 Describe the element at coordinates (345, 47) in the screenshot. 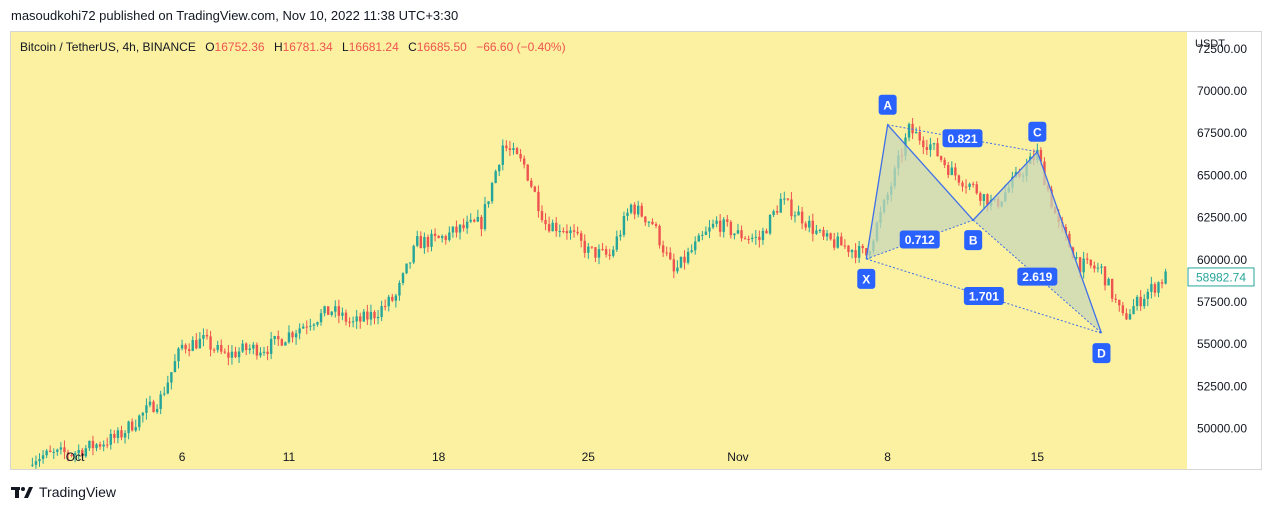

I see `low-label: L` at that location.